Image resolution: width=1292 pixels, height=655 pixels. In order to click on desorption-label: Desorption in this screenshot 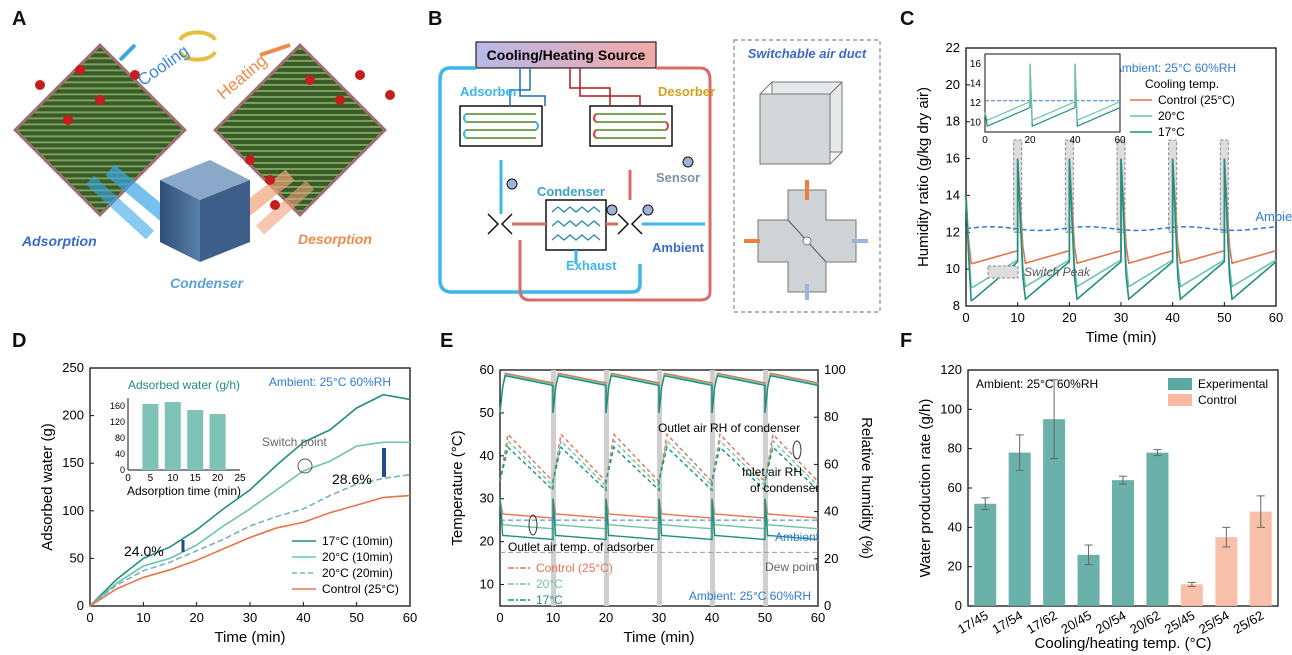, I will do `click(335, 239)`.